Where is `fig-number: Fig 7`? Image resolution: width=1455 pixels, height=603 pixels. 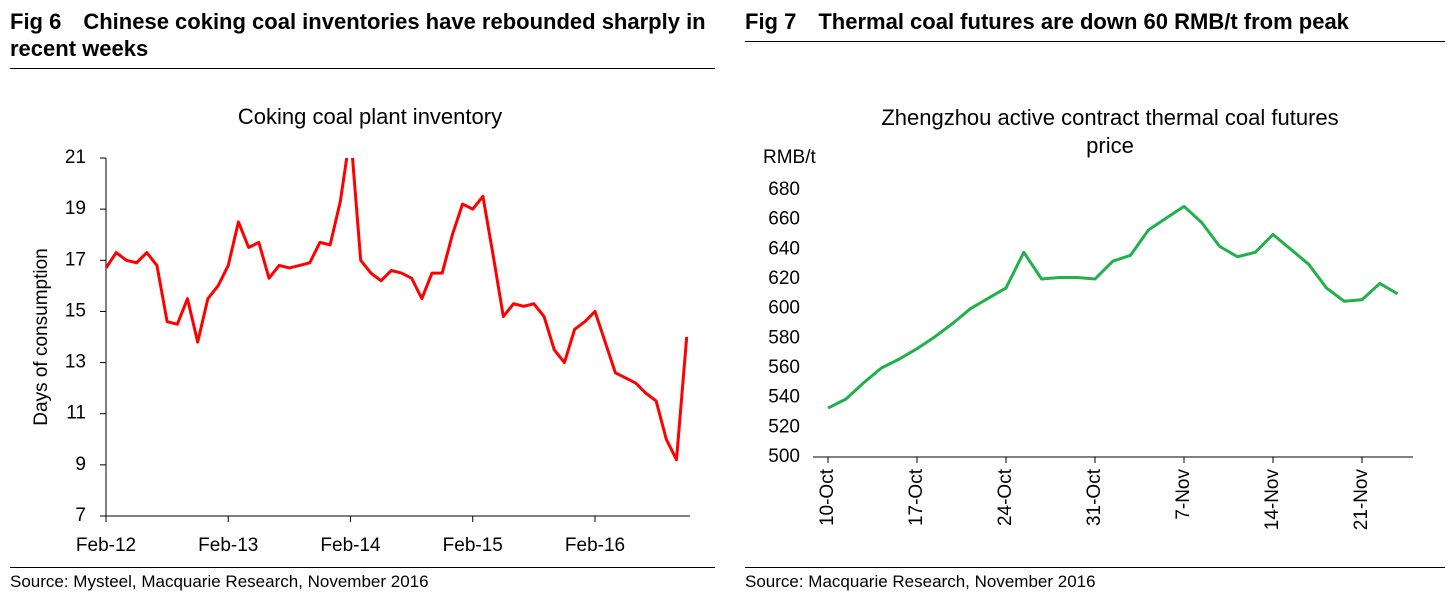 fig-number: Fig 7 is located at coordinates (771, 21).